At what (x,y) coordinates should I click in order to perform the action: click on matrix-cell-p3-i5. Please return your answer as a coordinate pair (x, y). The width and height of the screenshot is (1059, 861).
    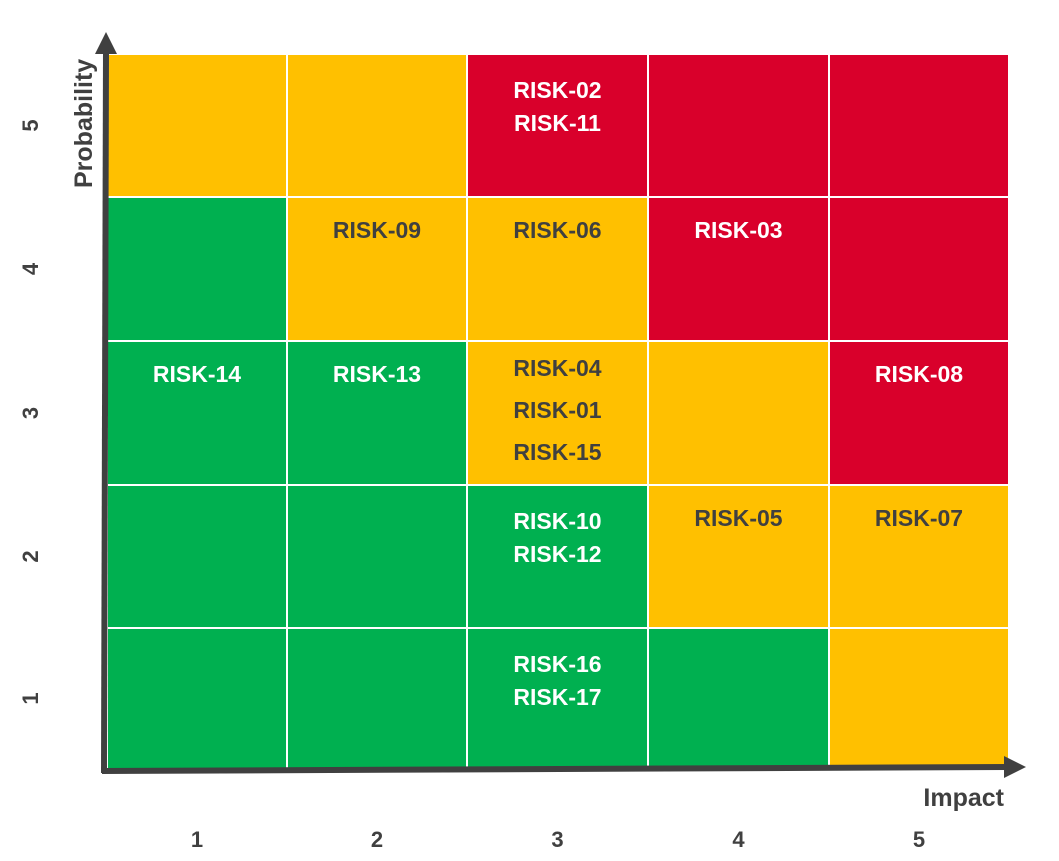
    Looking at the image, I should click on (919, 413).